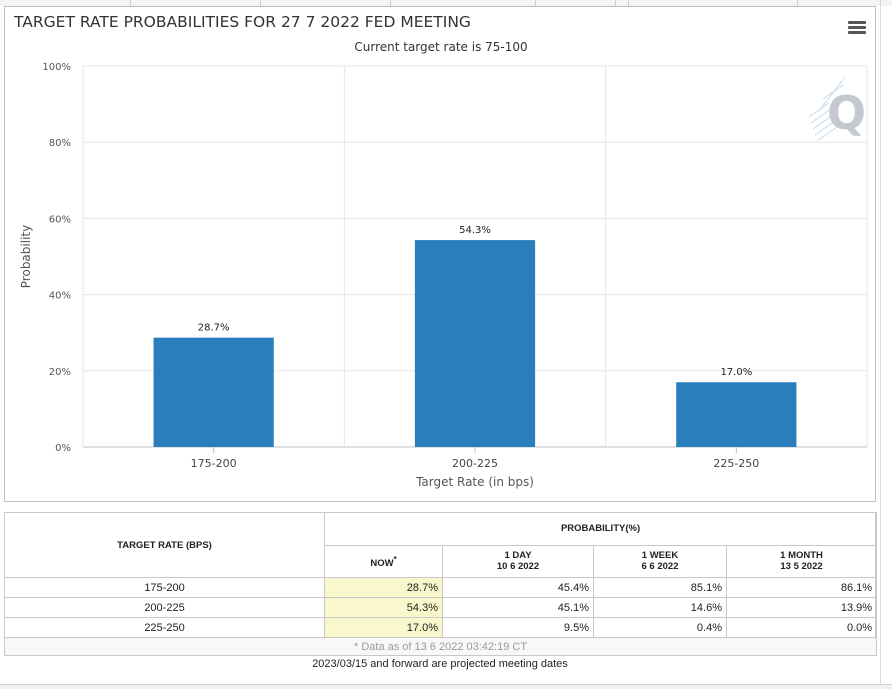 This screenshot has height=689, width=892. Describe the element at coordinates (660, 627) in the screenshot. I see `probability-cell: 0.4%` at that location.